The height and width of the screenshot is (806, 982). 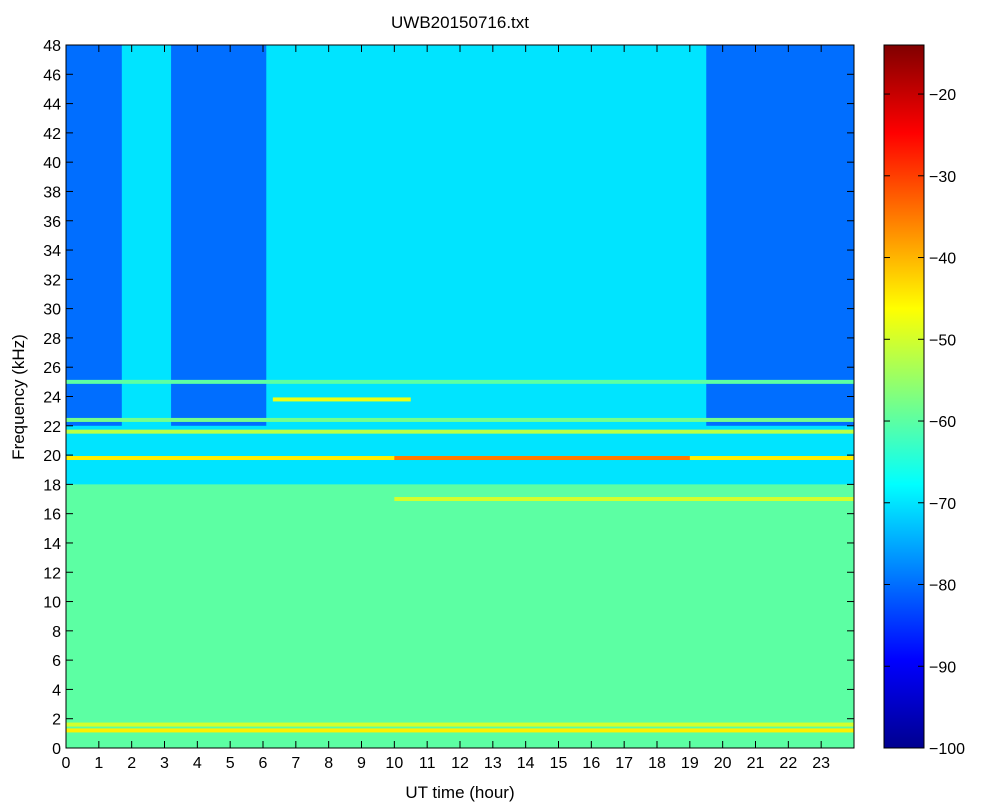 I want to click on colorbar-tick-label: −70, so click(x=942, y=504).